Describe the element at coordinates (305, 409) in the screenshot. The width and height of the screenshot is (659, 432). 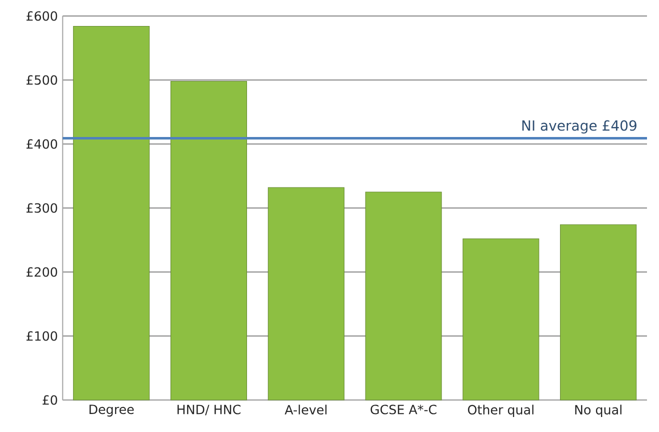
I see `x-tick-label: A-level` at that location.